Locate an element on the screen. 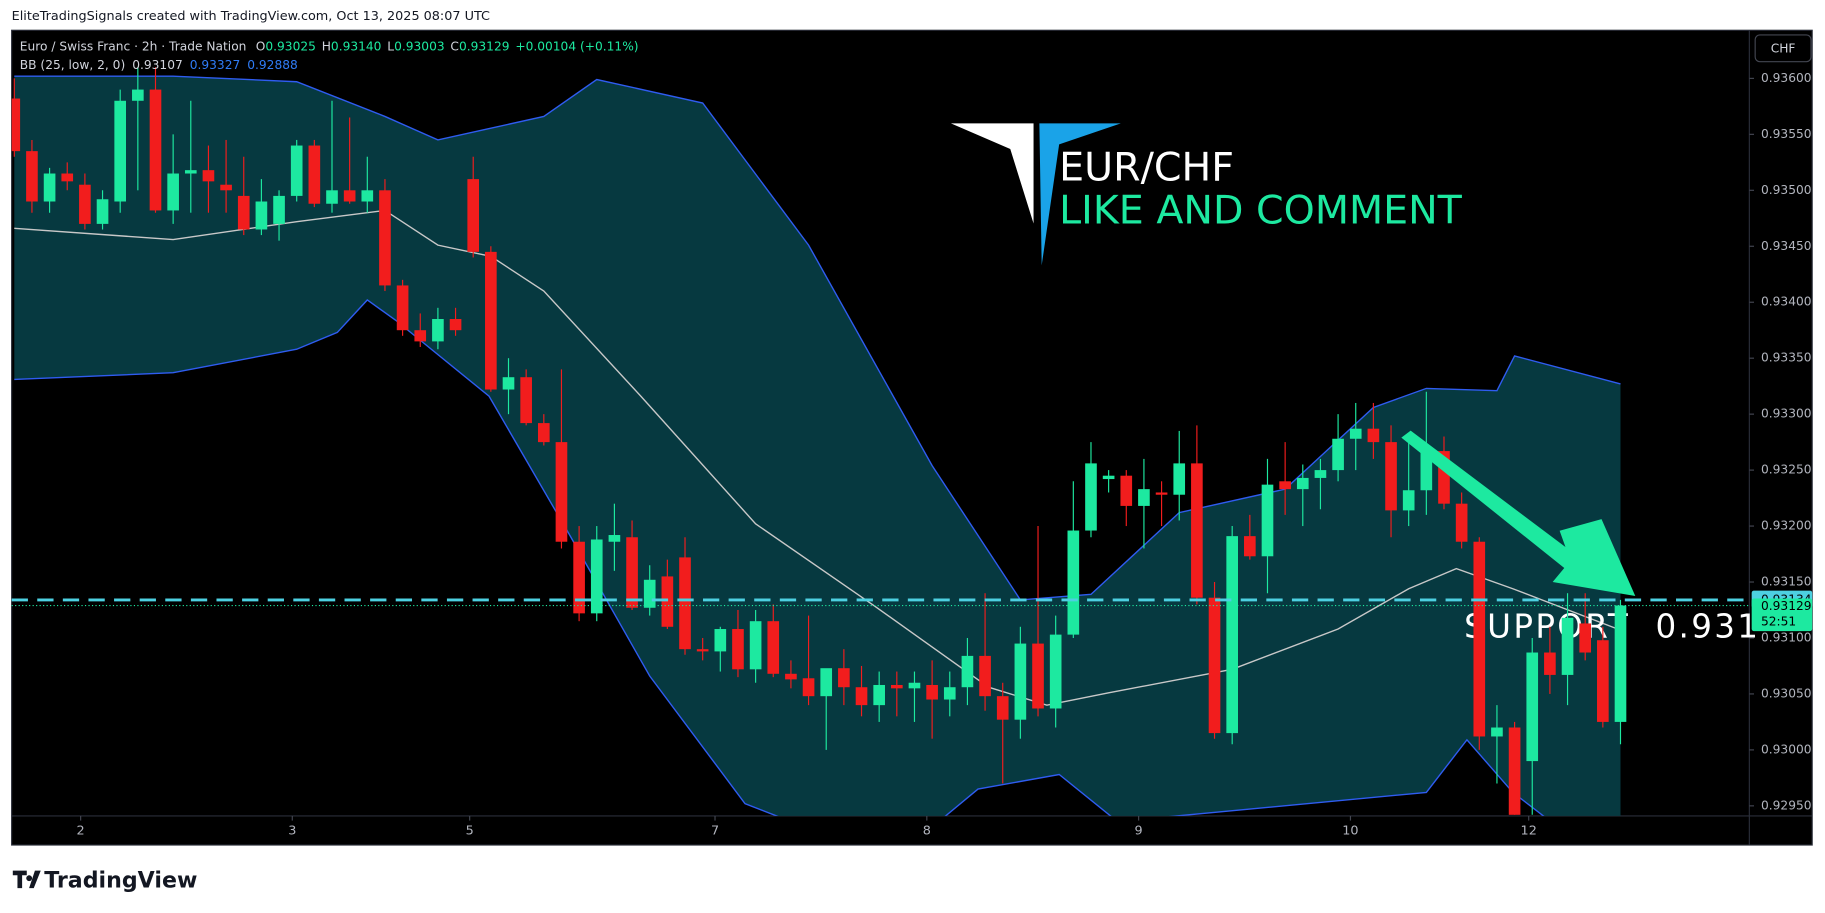 The height and width of the screenshot is (913, 1825). last-badge is located at coordinates (1782, 615).